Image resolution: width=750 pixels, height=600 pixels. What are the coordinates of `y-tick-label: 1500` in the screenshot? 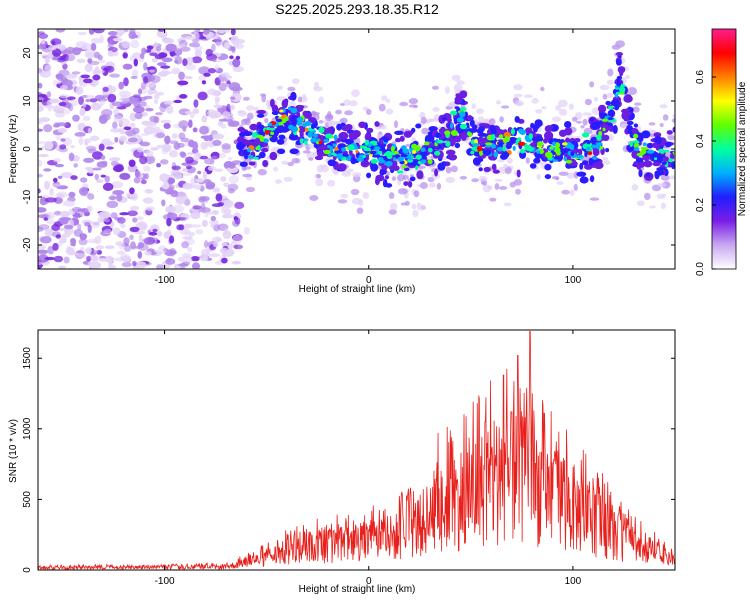 It's located at (27, 358).